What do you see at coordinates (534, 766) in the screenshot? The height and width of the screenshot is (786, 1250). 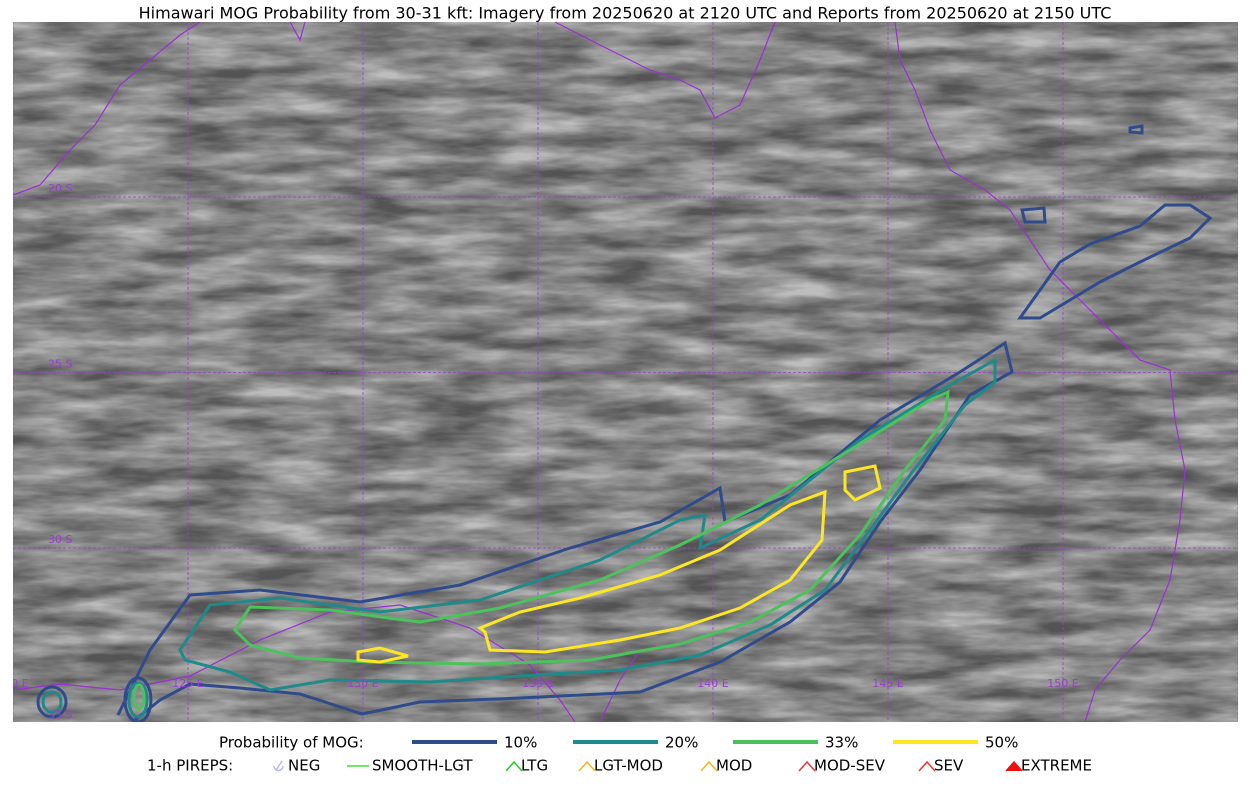 I see `legend-label: LTG` at bounding box center [534, 766].